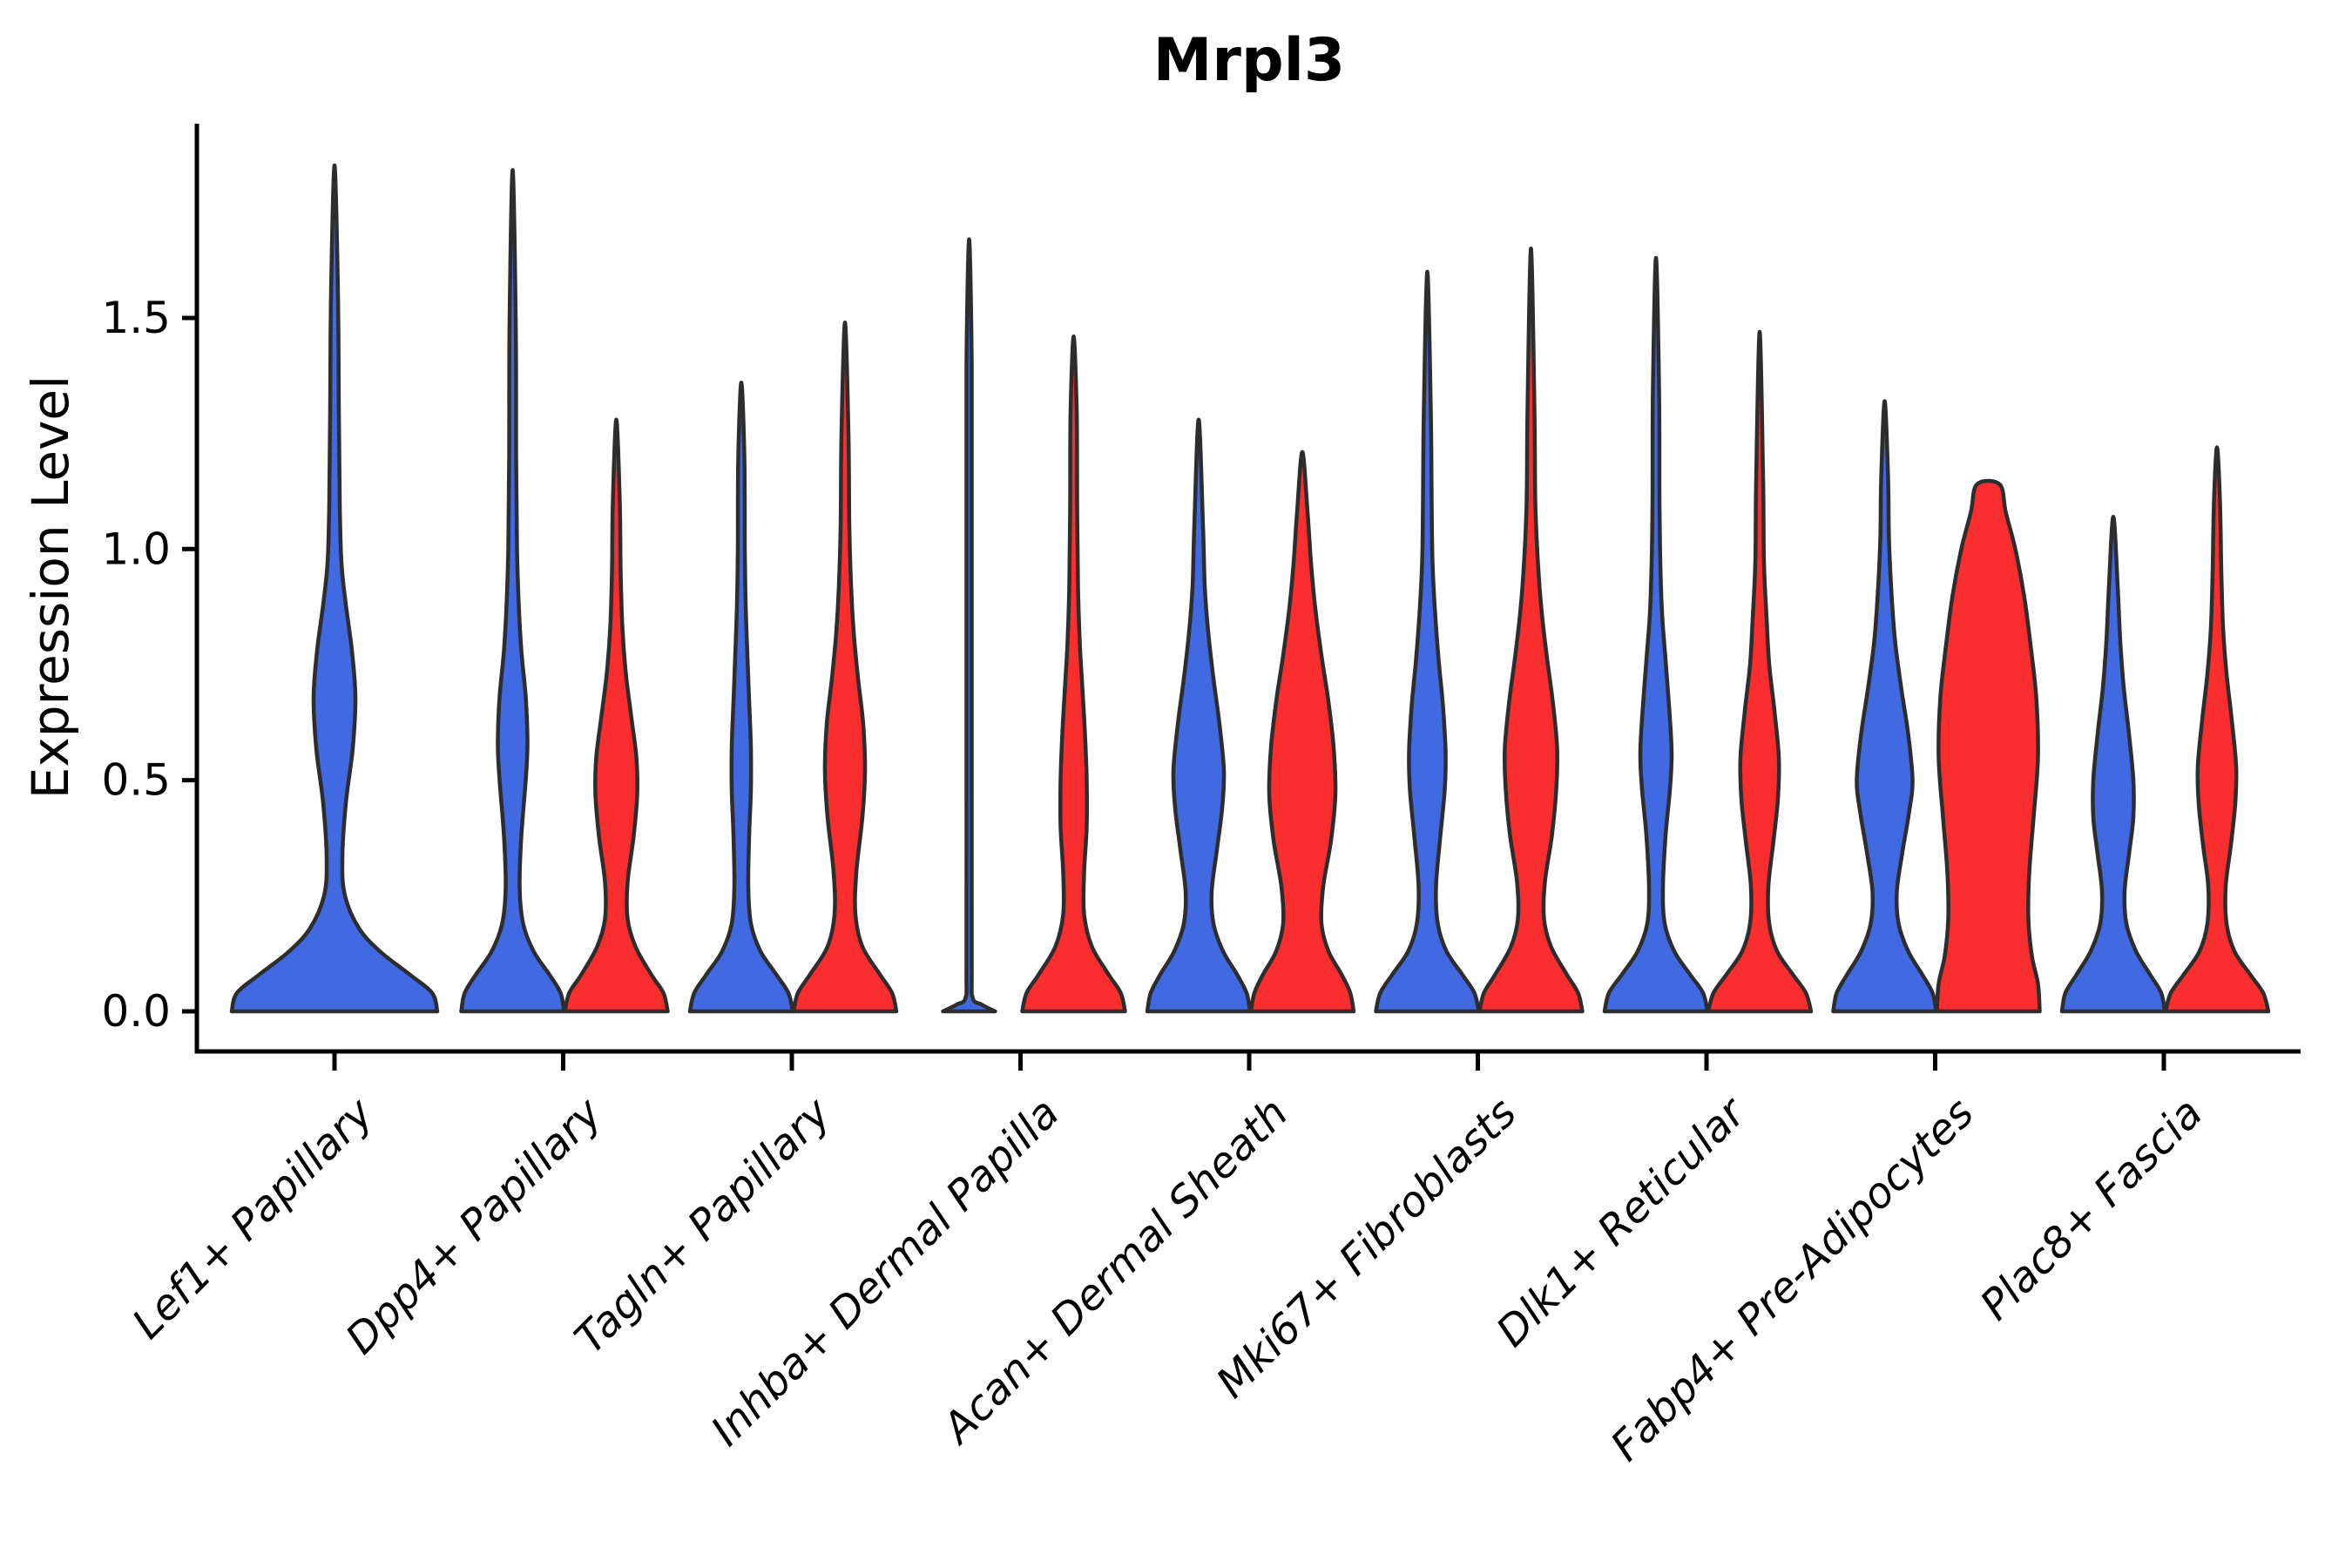 The image size is (2352, 1568). I want to click on x-tick-label: Lef1+ Papillary, so click(253, 1218).